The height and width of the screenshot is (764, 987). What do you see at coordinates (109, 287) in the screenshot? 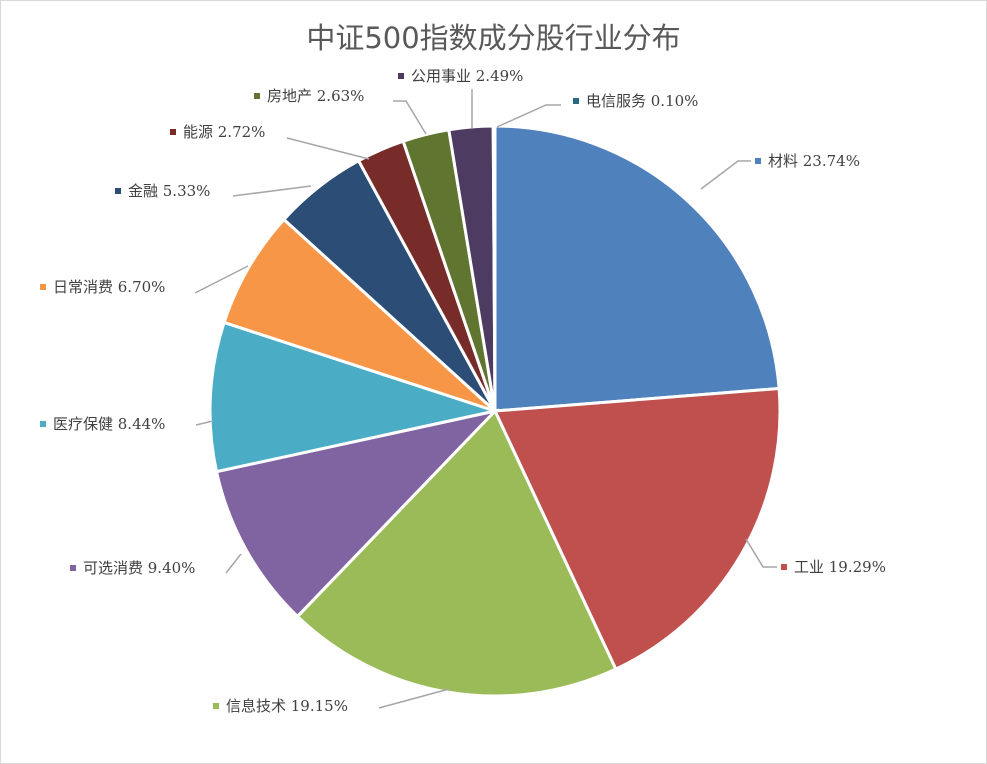
I see `data-label-5: 日常消费 6.70%` at bounding box center [109, 287].